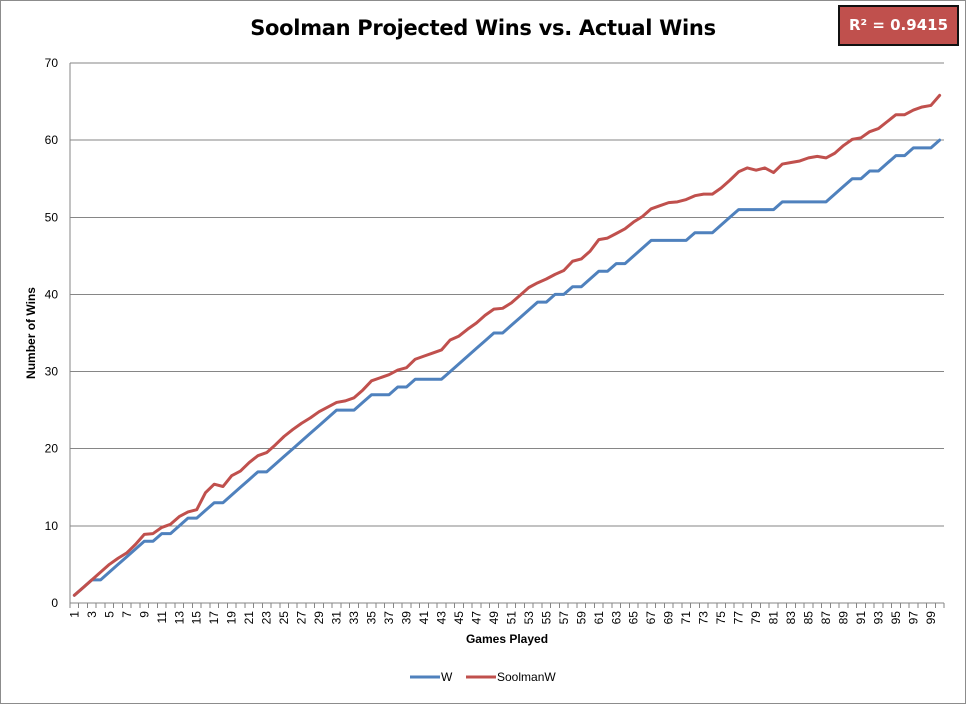 This screenshot has width=966, height=704. Describe the element at coordinates (74, 614) in the screenshot. I see `x-tick-label: 1` at that location.